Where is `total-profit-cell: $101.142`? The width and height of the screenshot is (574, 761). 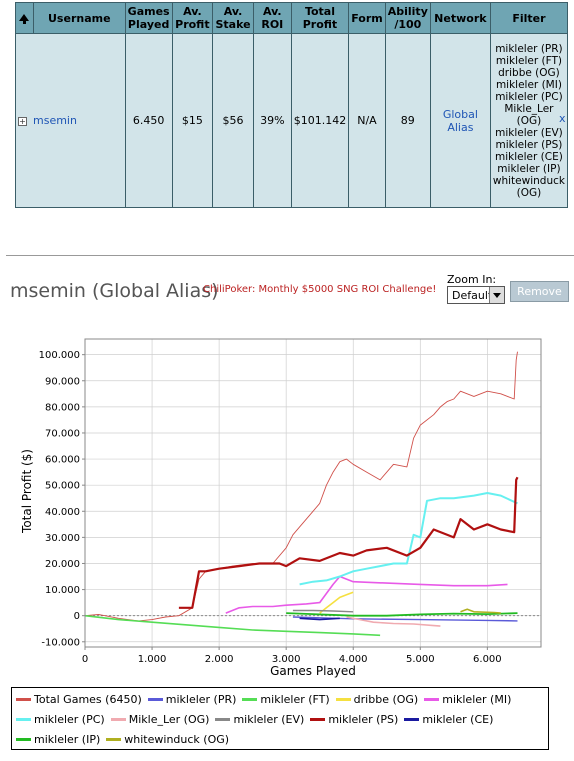 total-profit-cell: $101.142 is located at coordinates (320, 120).